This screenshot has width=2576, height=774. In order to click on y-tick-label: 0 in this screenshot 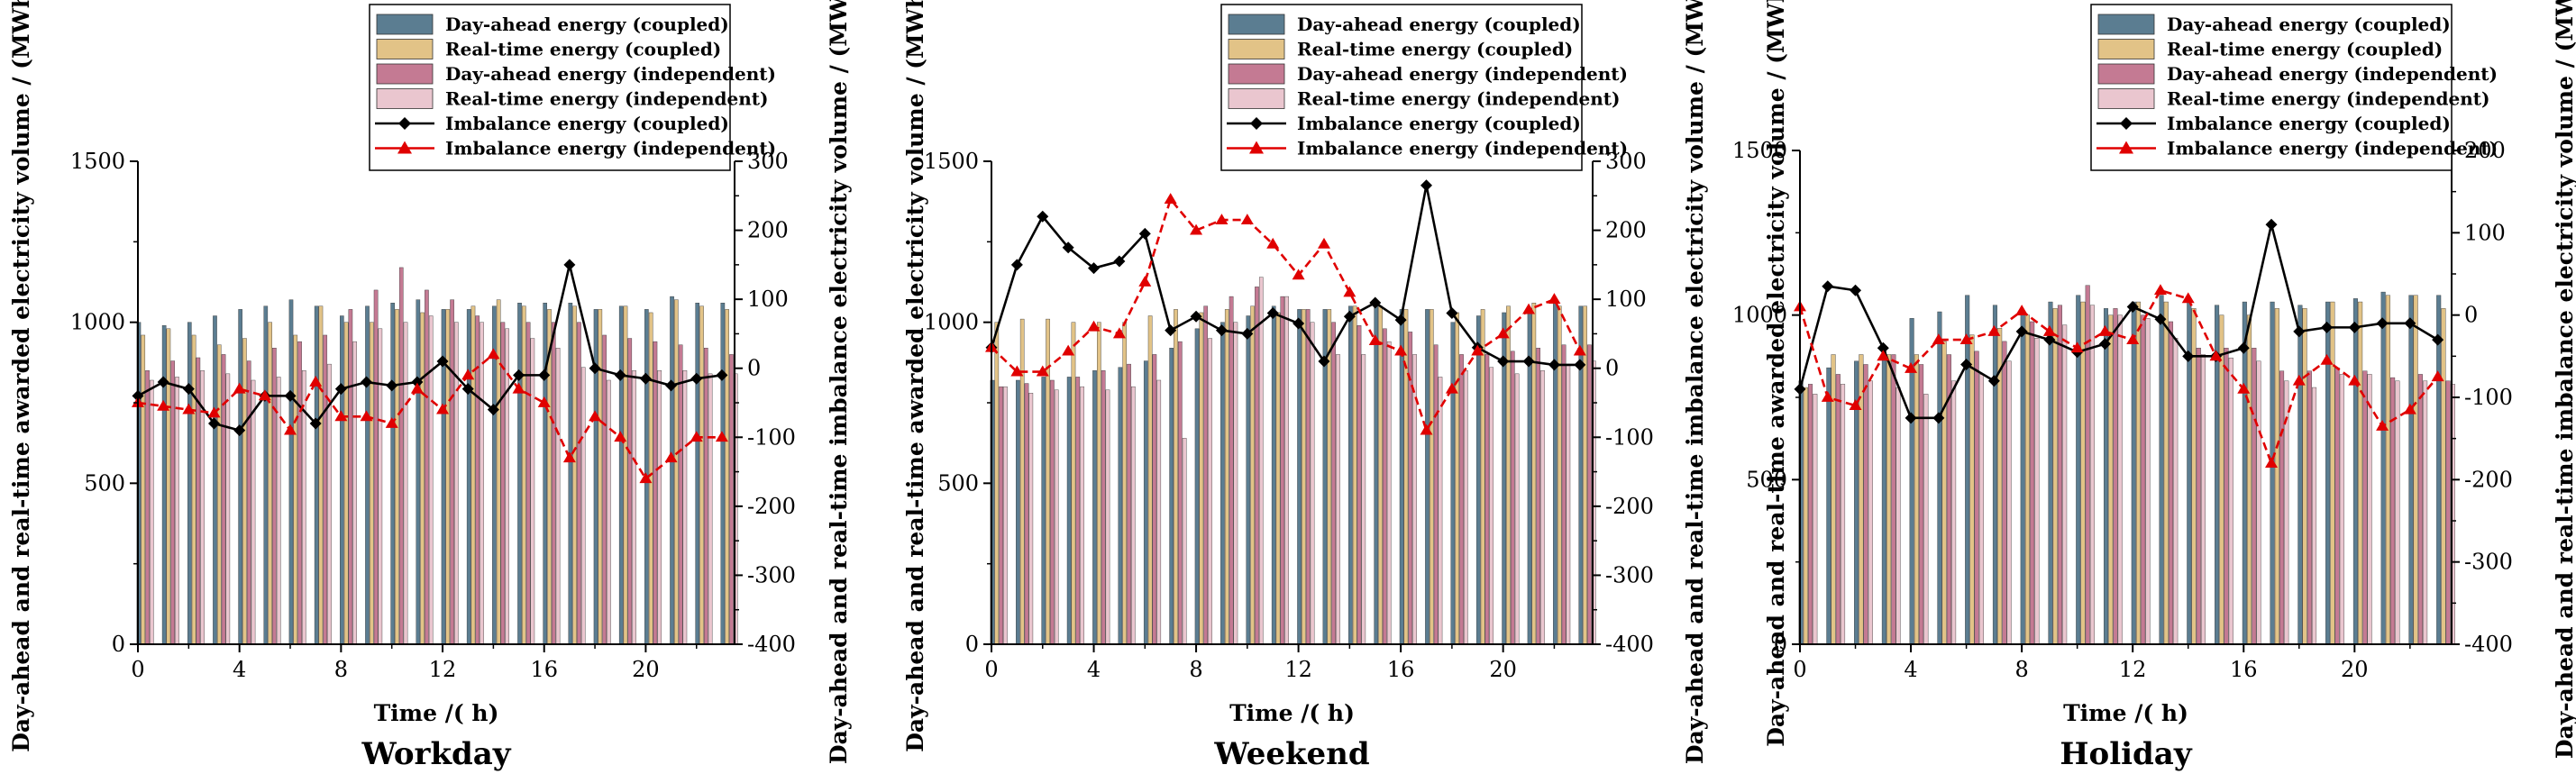, I will do `click(972, 644)`.